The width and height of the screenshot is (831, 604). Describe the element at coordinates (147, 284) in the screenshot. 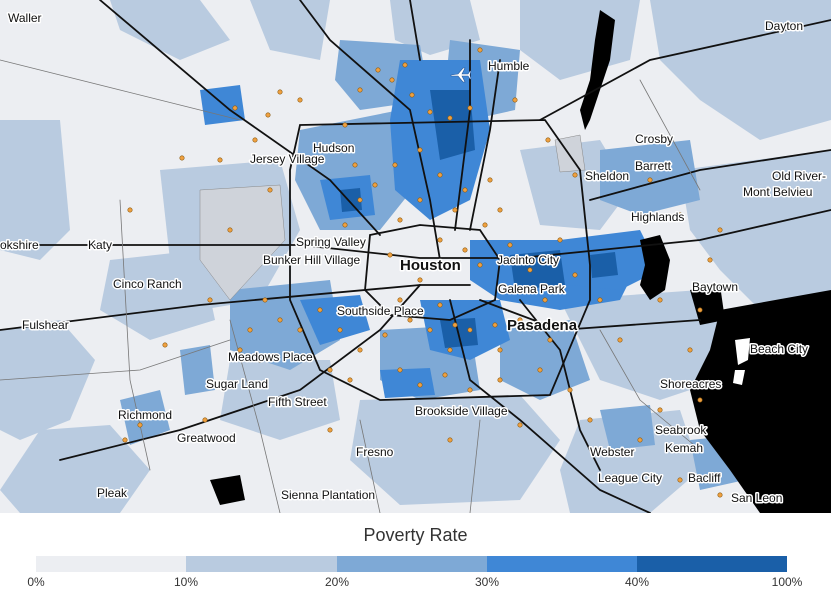

I see `place-label-cinco-ranch: Cinco Ranch` at that location.